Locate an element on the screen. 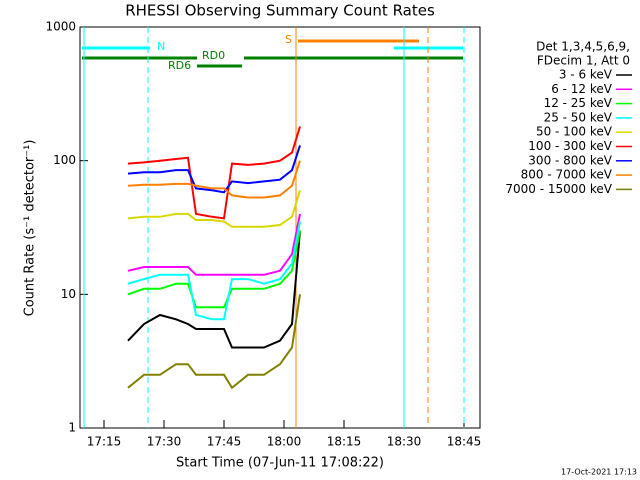  x-tick-label: 18:30 is located at coordinates (404, 442).